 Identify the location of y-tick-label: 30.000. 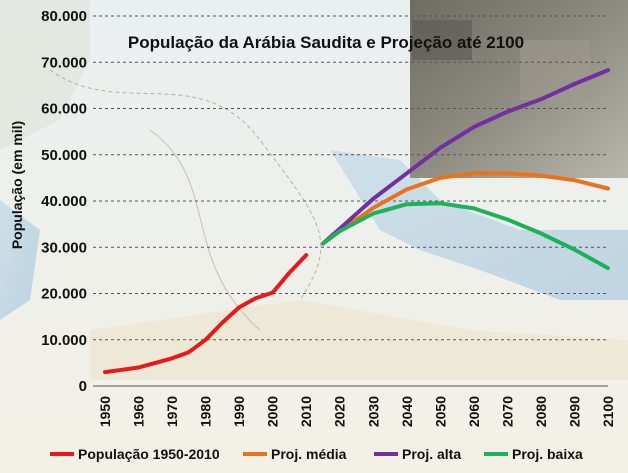
(64, 247).